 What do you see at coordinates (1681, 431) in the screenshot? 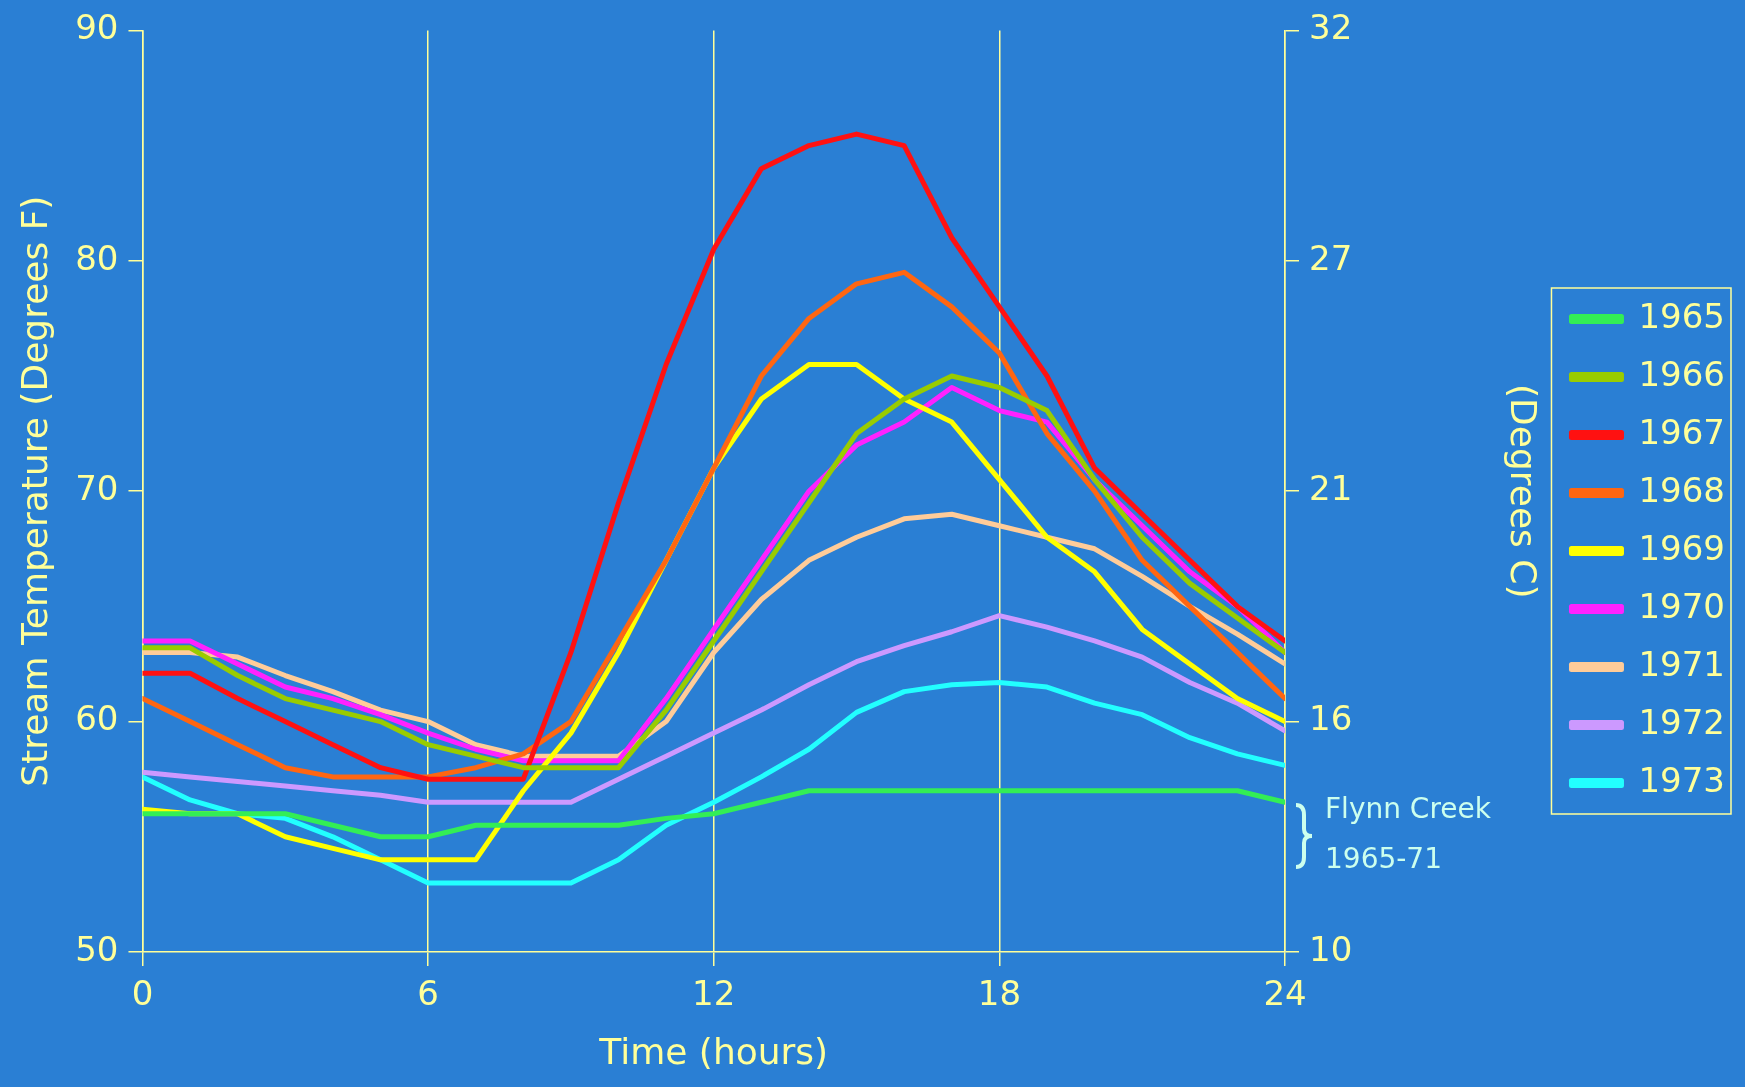
I see `legend-label: 1967` at bounding box center [1681, 431].